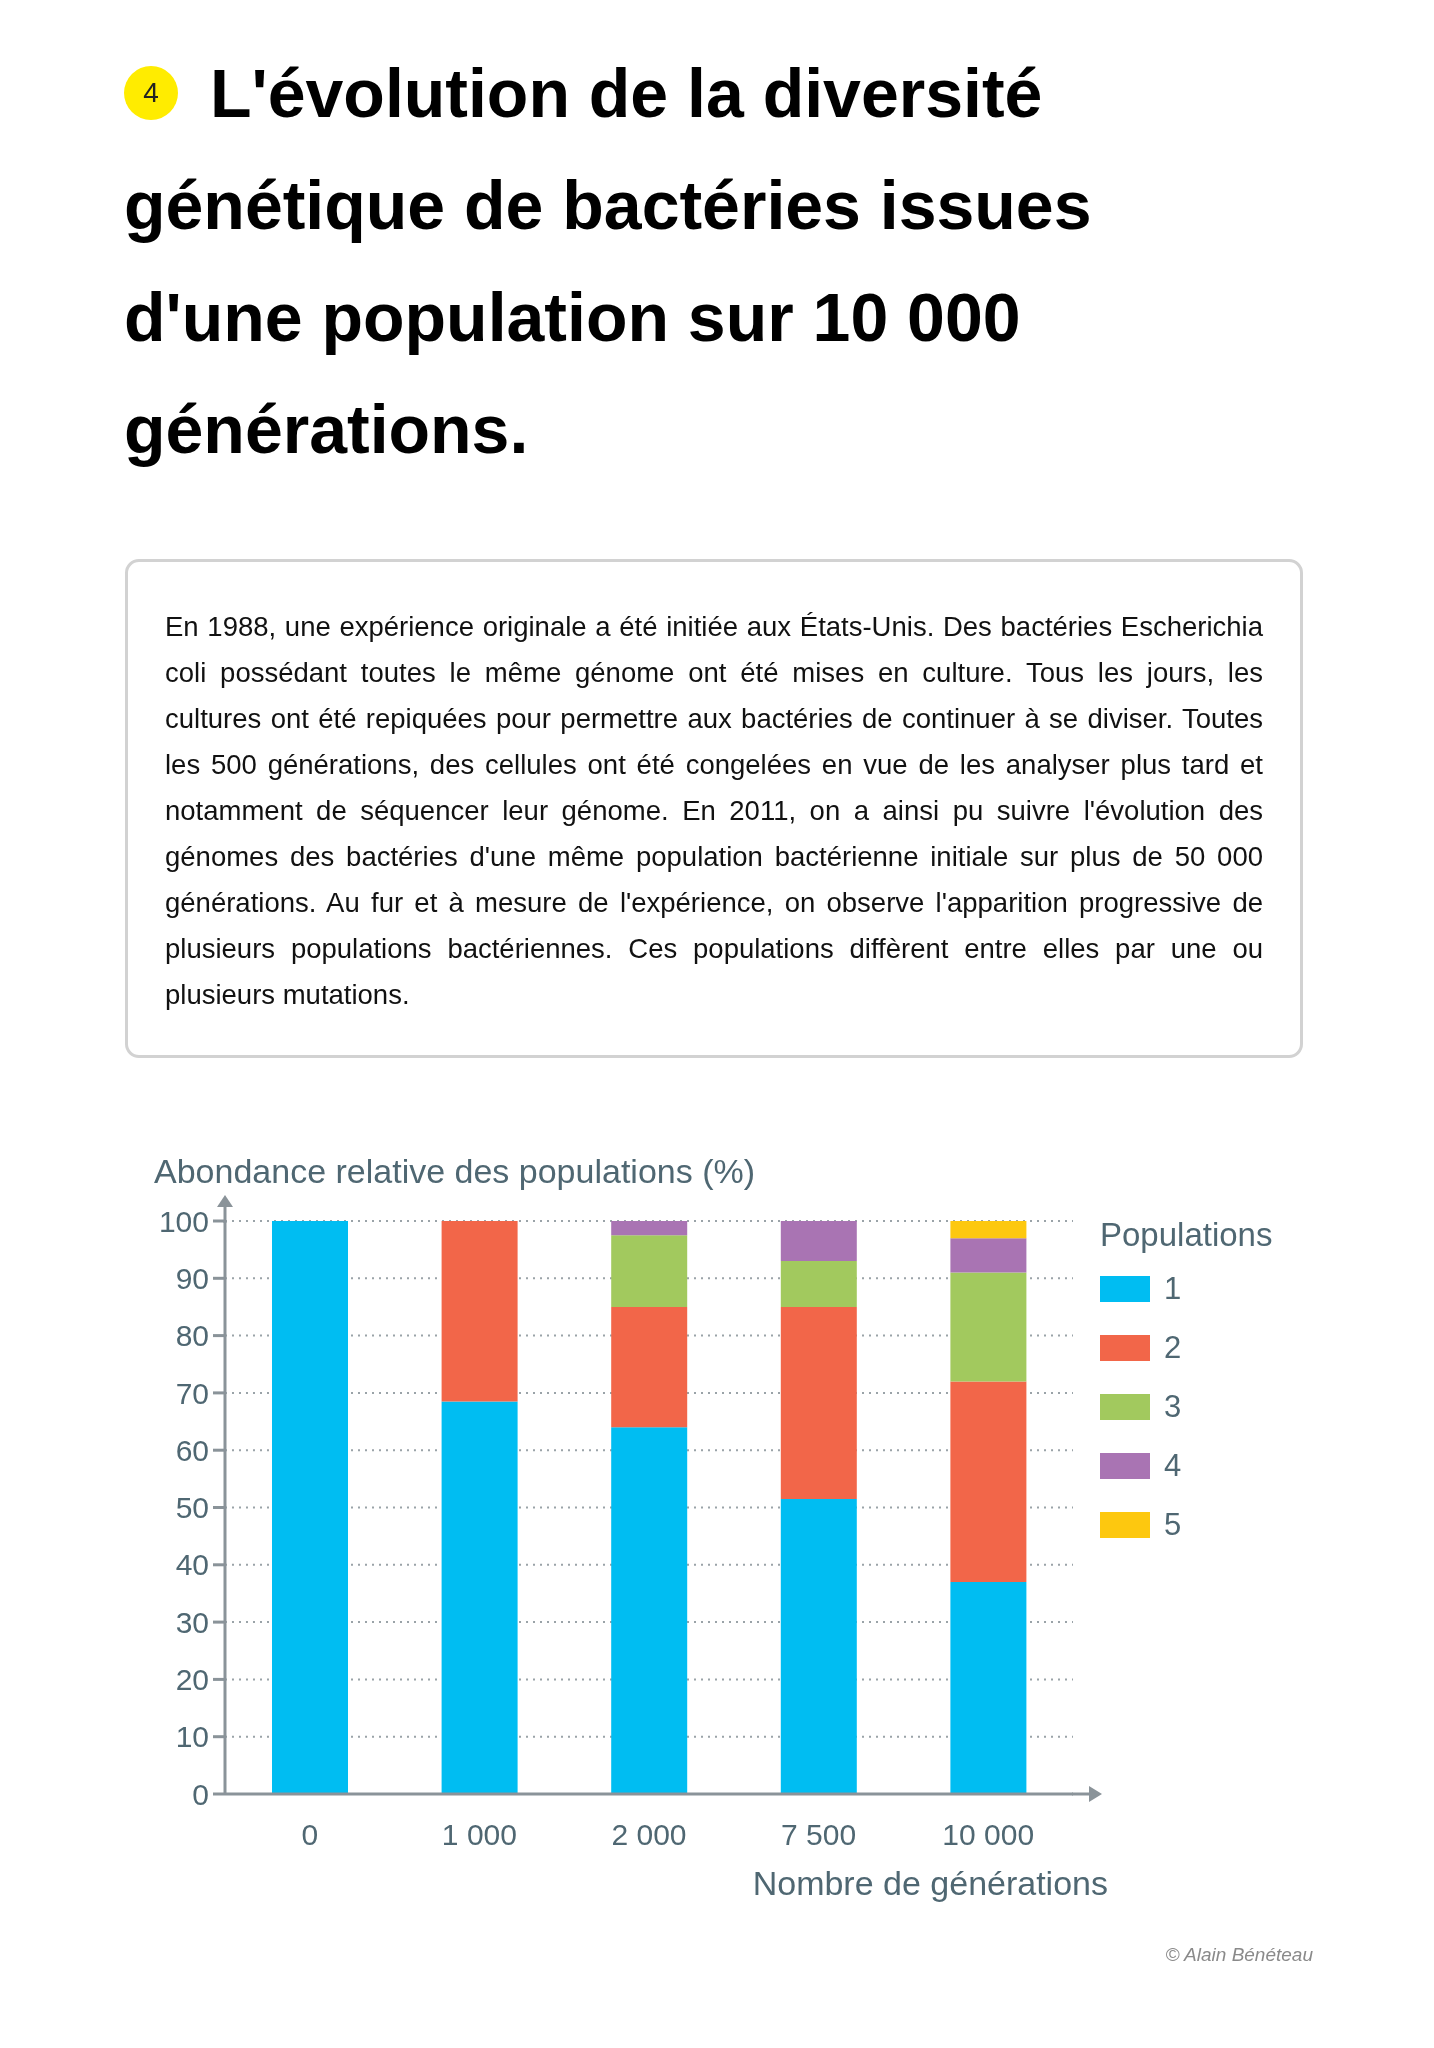 This screenshot has height=2048, width=1434. Describe the element at coordinates (1173, 1347) in the screenshot. I see `legend-label: 2` at that location.